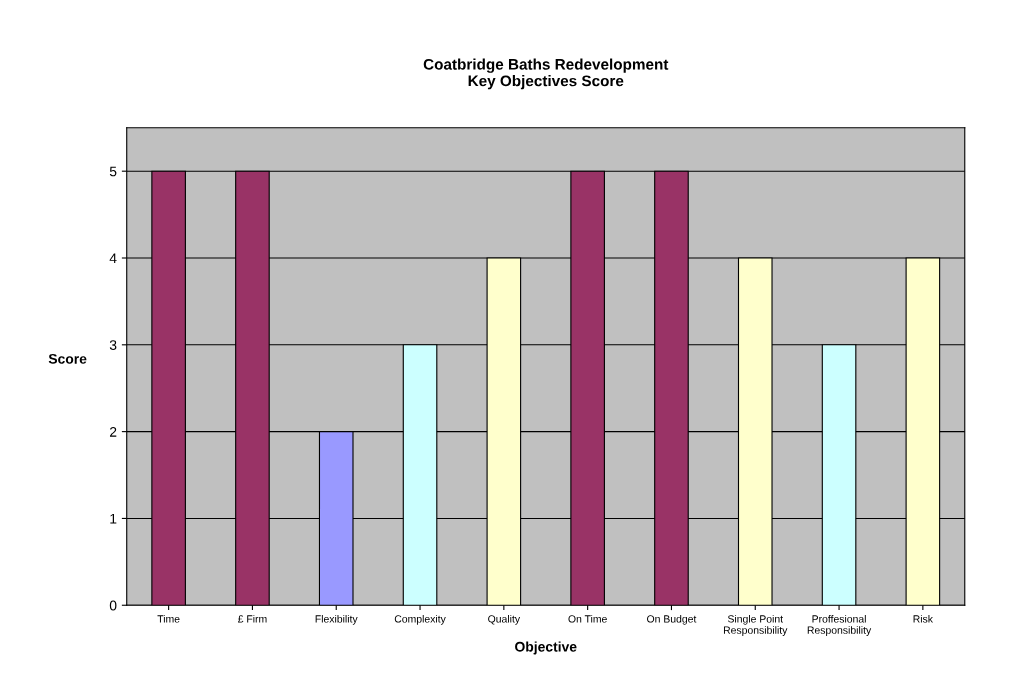 Image resolution: width=1022 pixels, height=687 pixels. I want to click on x-tick-label: Complexity, so click(420, 619).